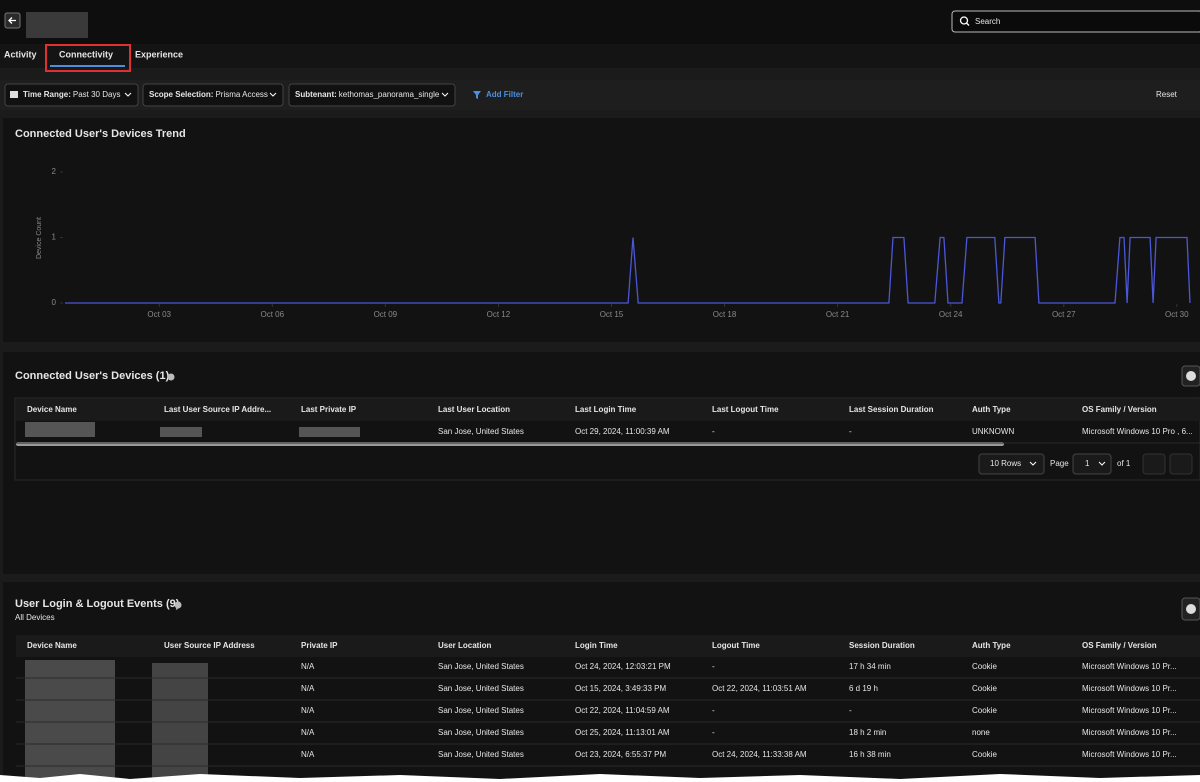 The height and width of the screenshot is (782, 1200). What do you see at coordinates (35, 617) in the screenshot?
I see `events-subtitle: All Devices` at bounding box center [35, 617].